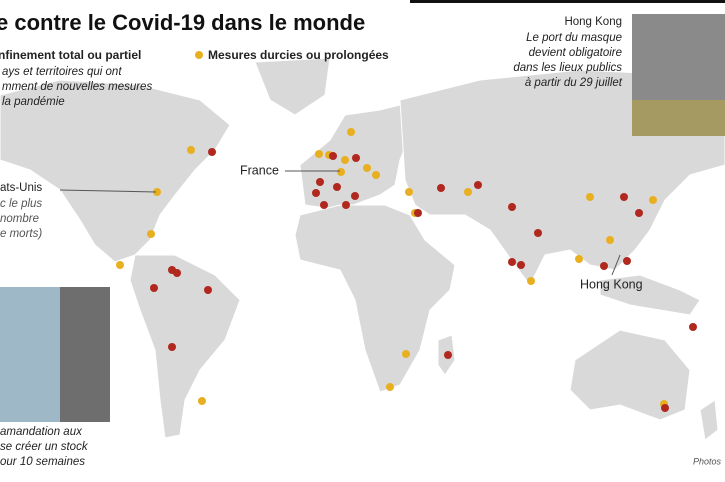 This screenshot has width=725, height=482. I want to click on legend-note: la pandémie, so click(33, 102).